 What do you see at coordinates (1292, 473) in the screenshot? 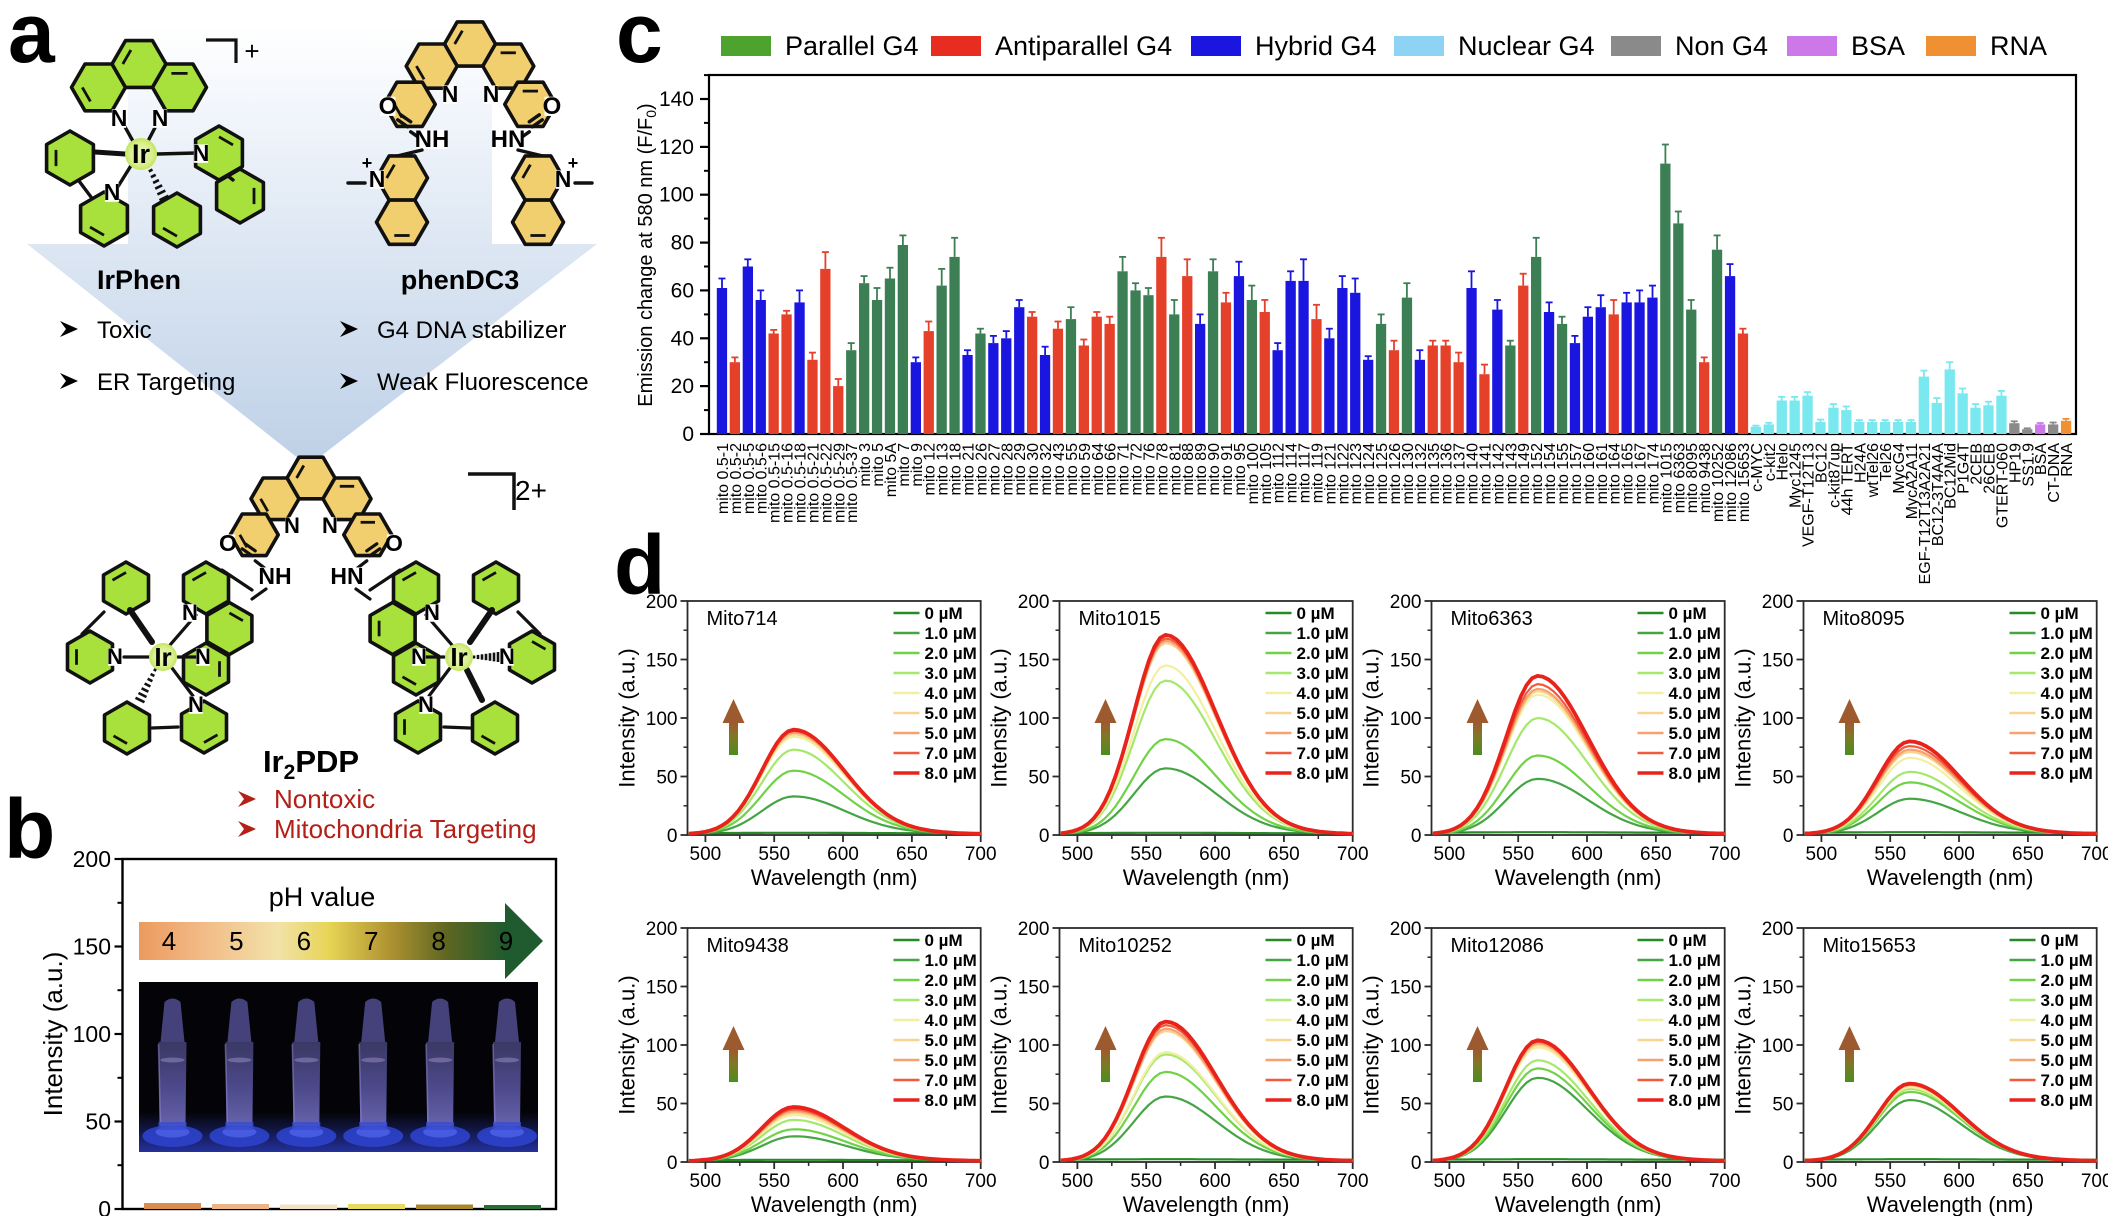
I see `svg-text: mito 114` at bounding box center [1292, 473].